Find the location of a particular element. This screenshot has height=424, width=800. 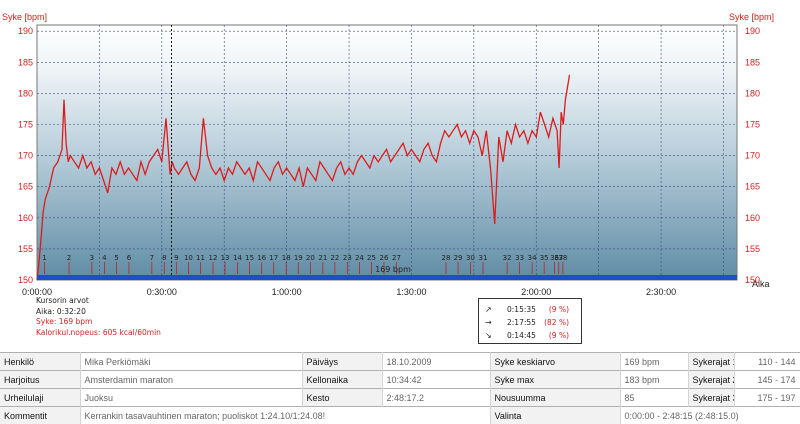

y-tick-label: 185 is located at coordinates (25, 62).